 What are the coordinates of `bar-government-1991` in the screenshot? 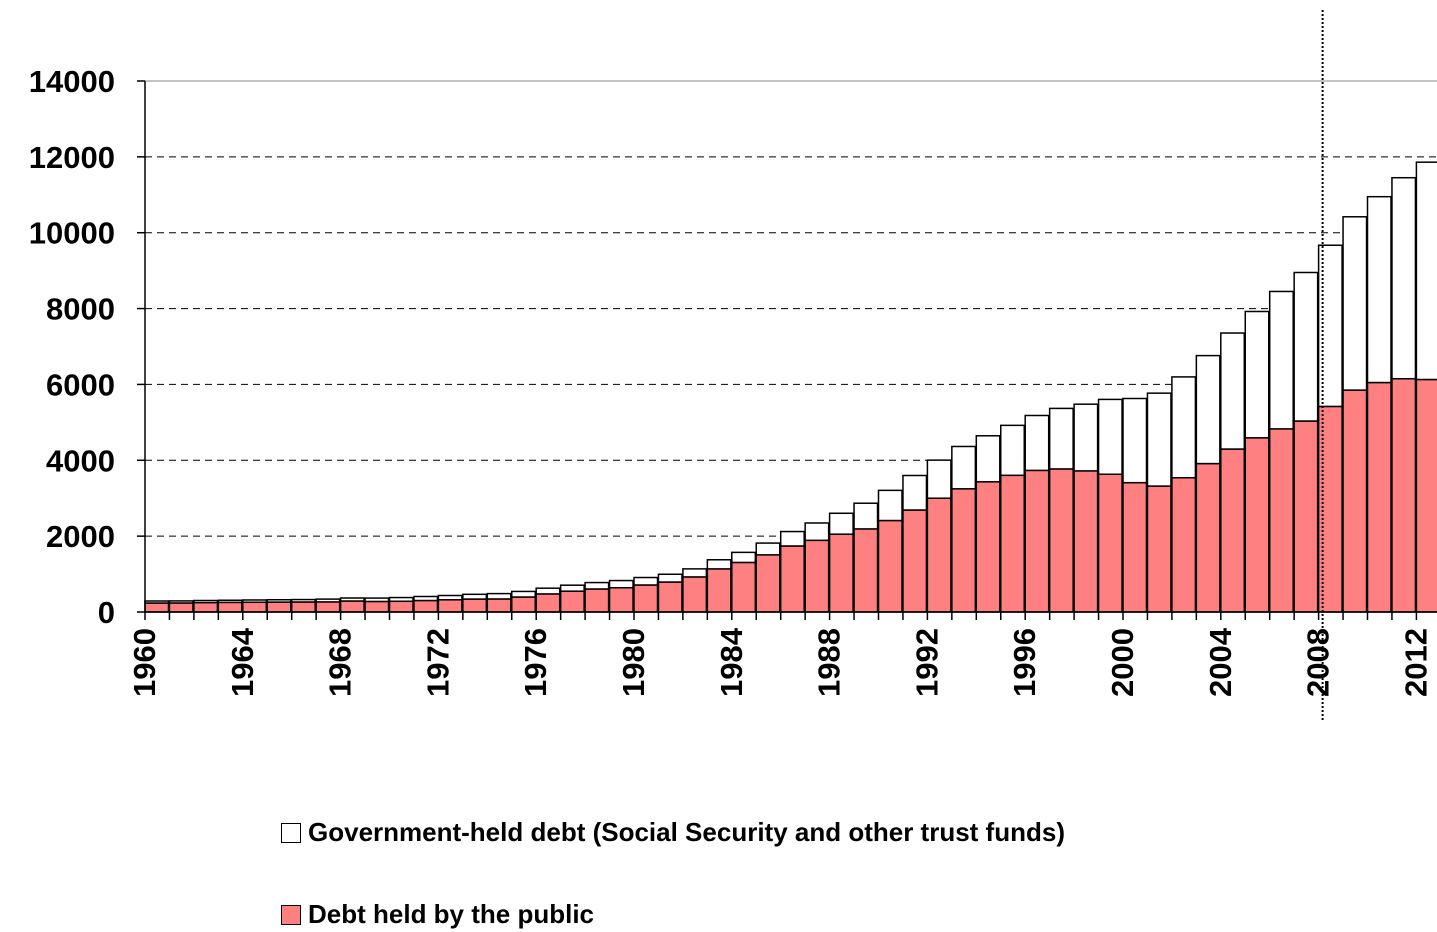 It's located at (915, 492).